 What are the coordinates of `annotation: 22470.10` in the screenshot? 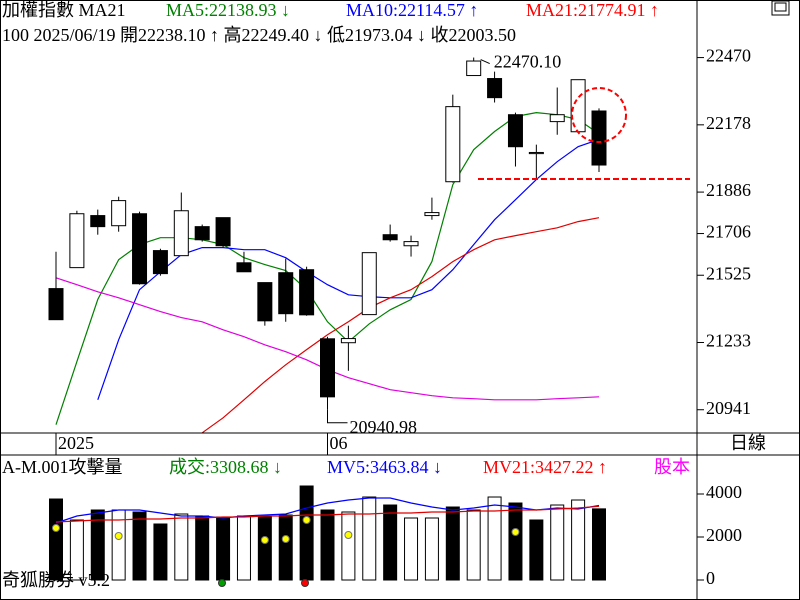 It's located at (528, 62).